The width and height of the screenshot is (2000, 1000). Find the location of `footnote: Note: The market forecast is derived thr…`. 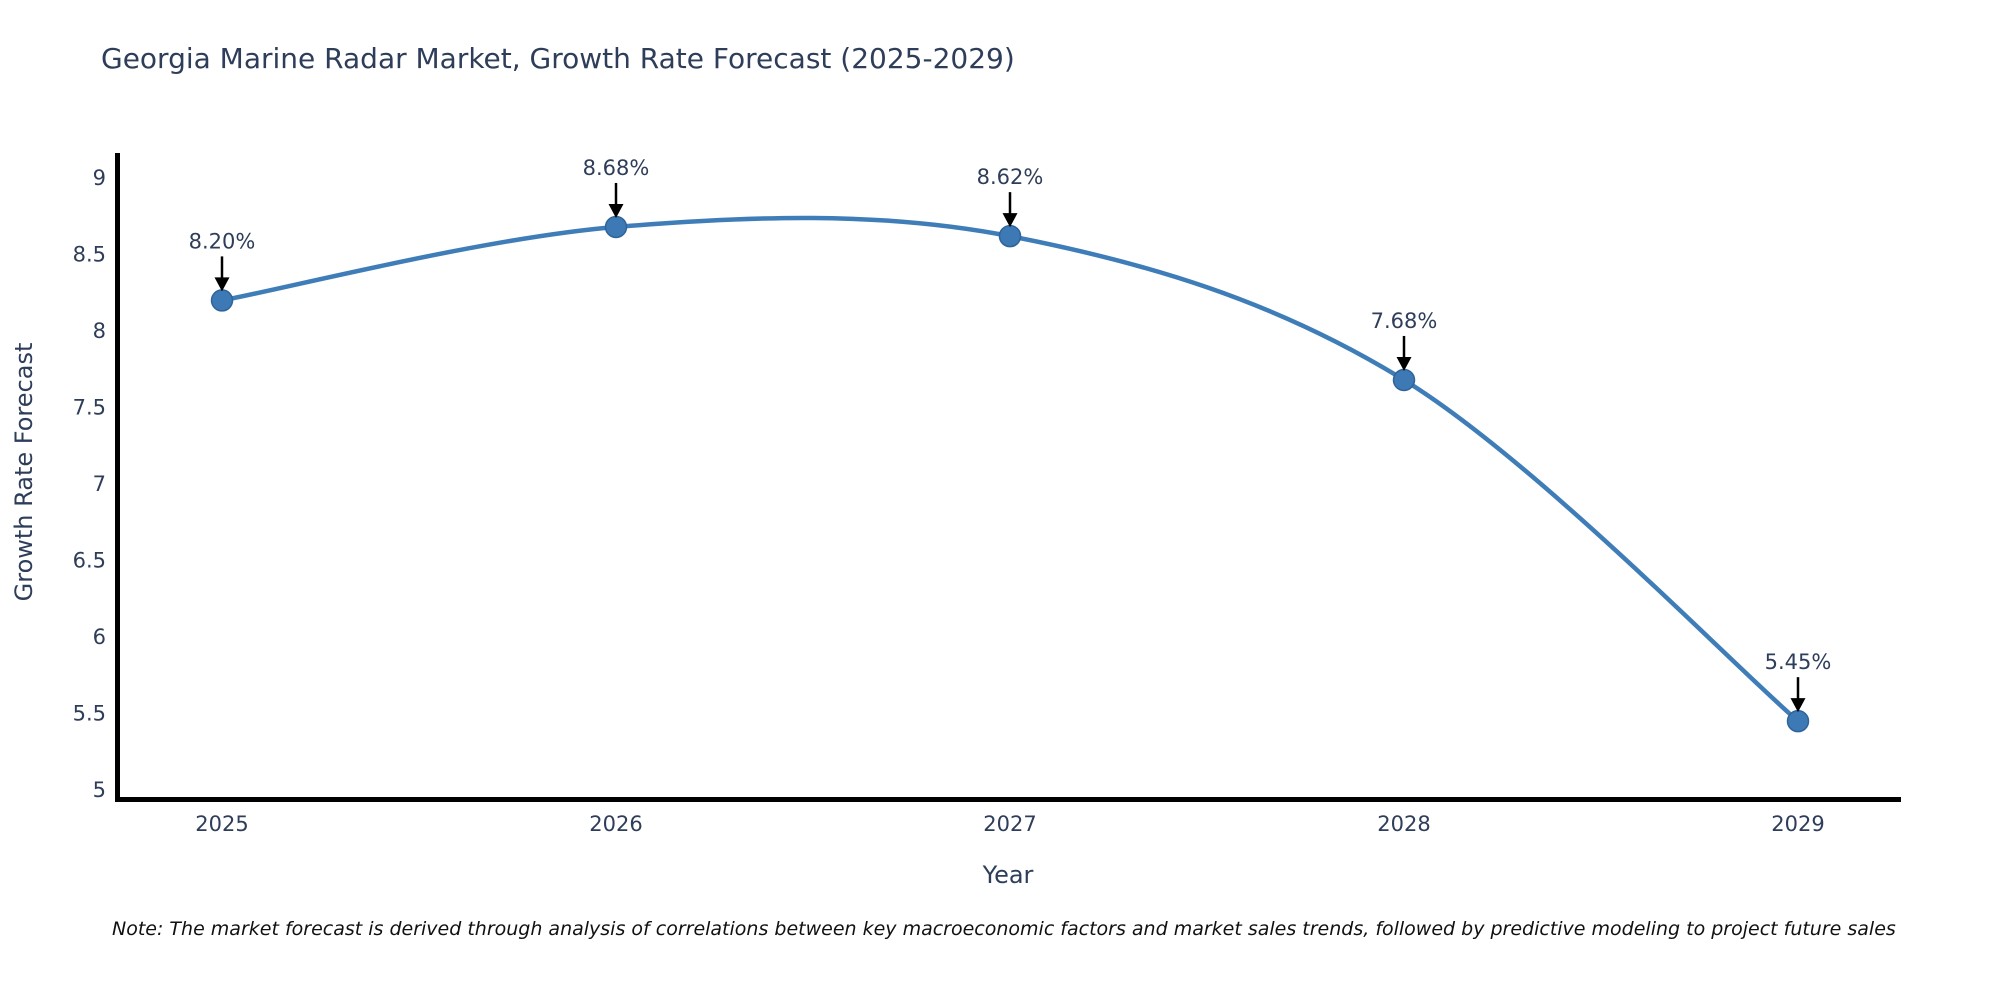

footnote: Note: The market forecast is derived thr… is located at coordinates (1004, 929).